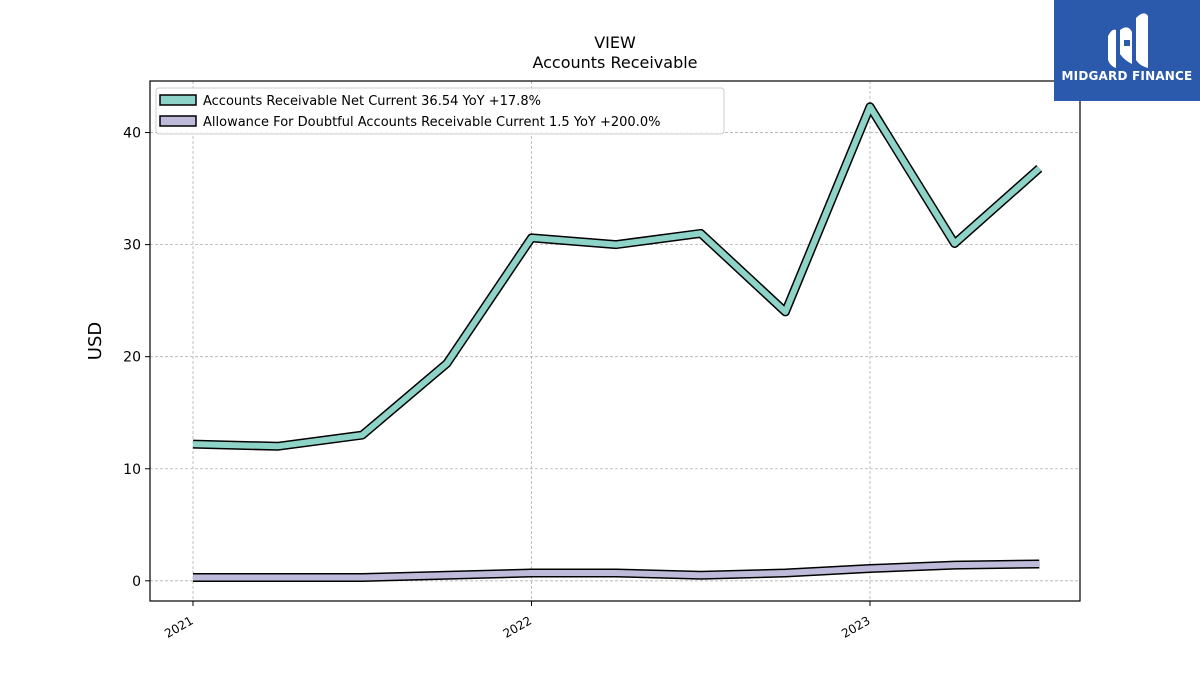 The width and height of the screenshot is (1200, 675). Describe the element at coordinates (614, 62) in the screenshot. I see `chart-subtitle: Accounts Receivable` at that location.